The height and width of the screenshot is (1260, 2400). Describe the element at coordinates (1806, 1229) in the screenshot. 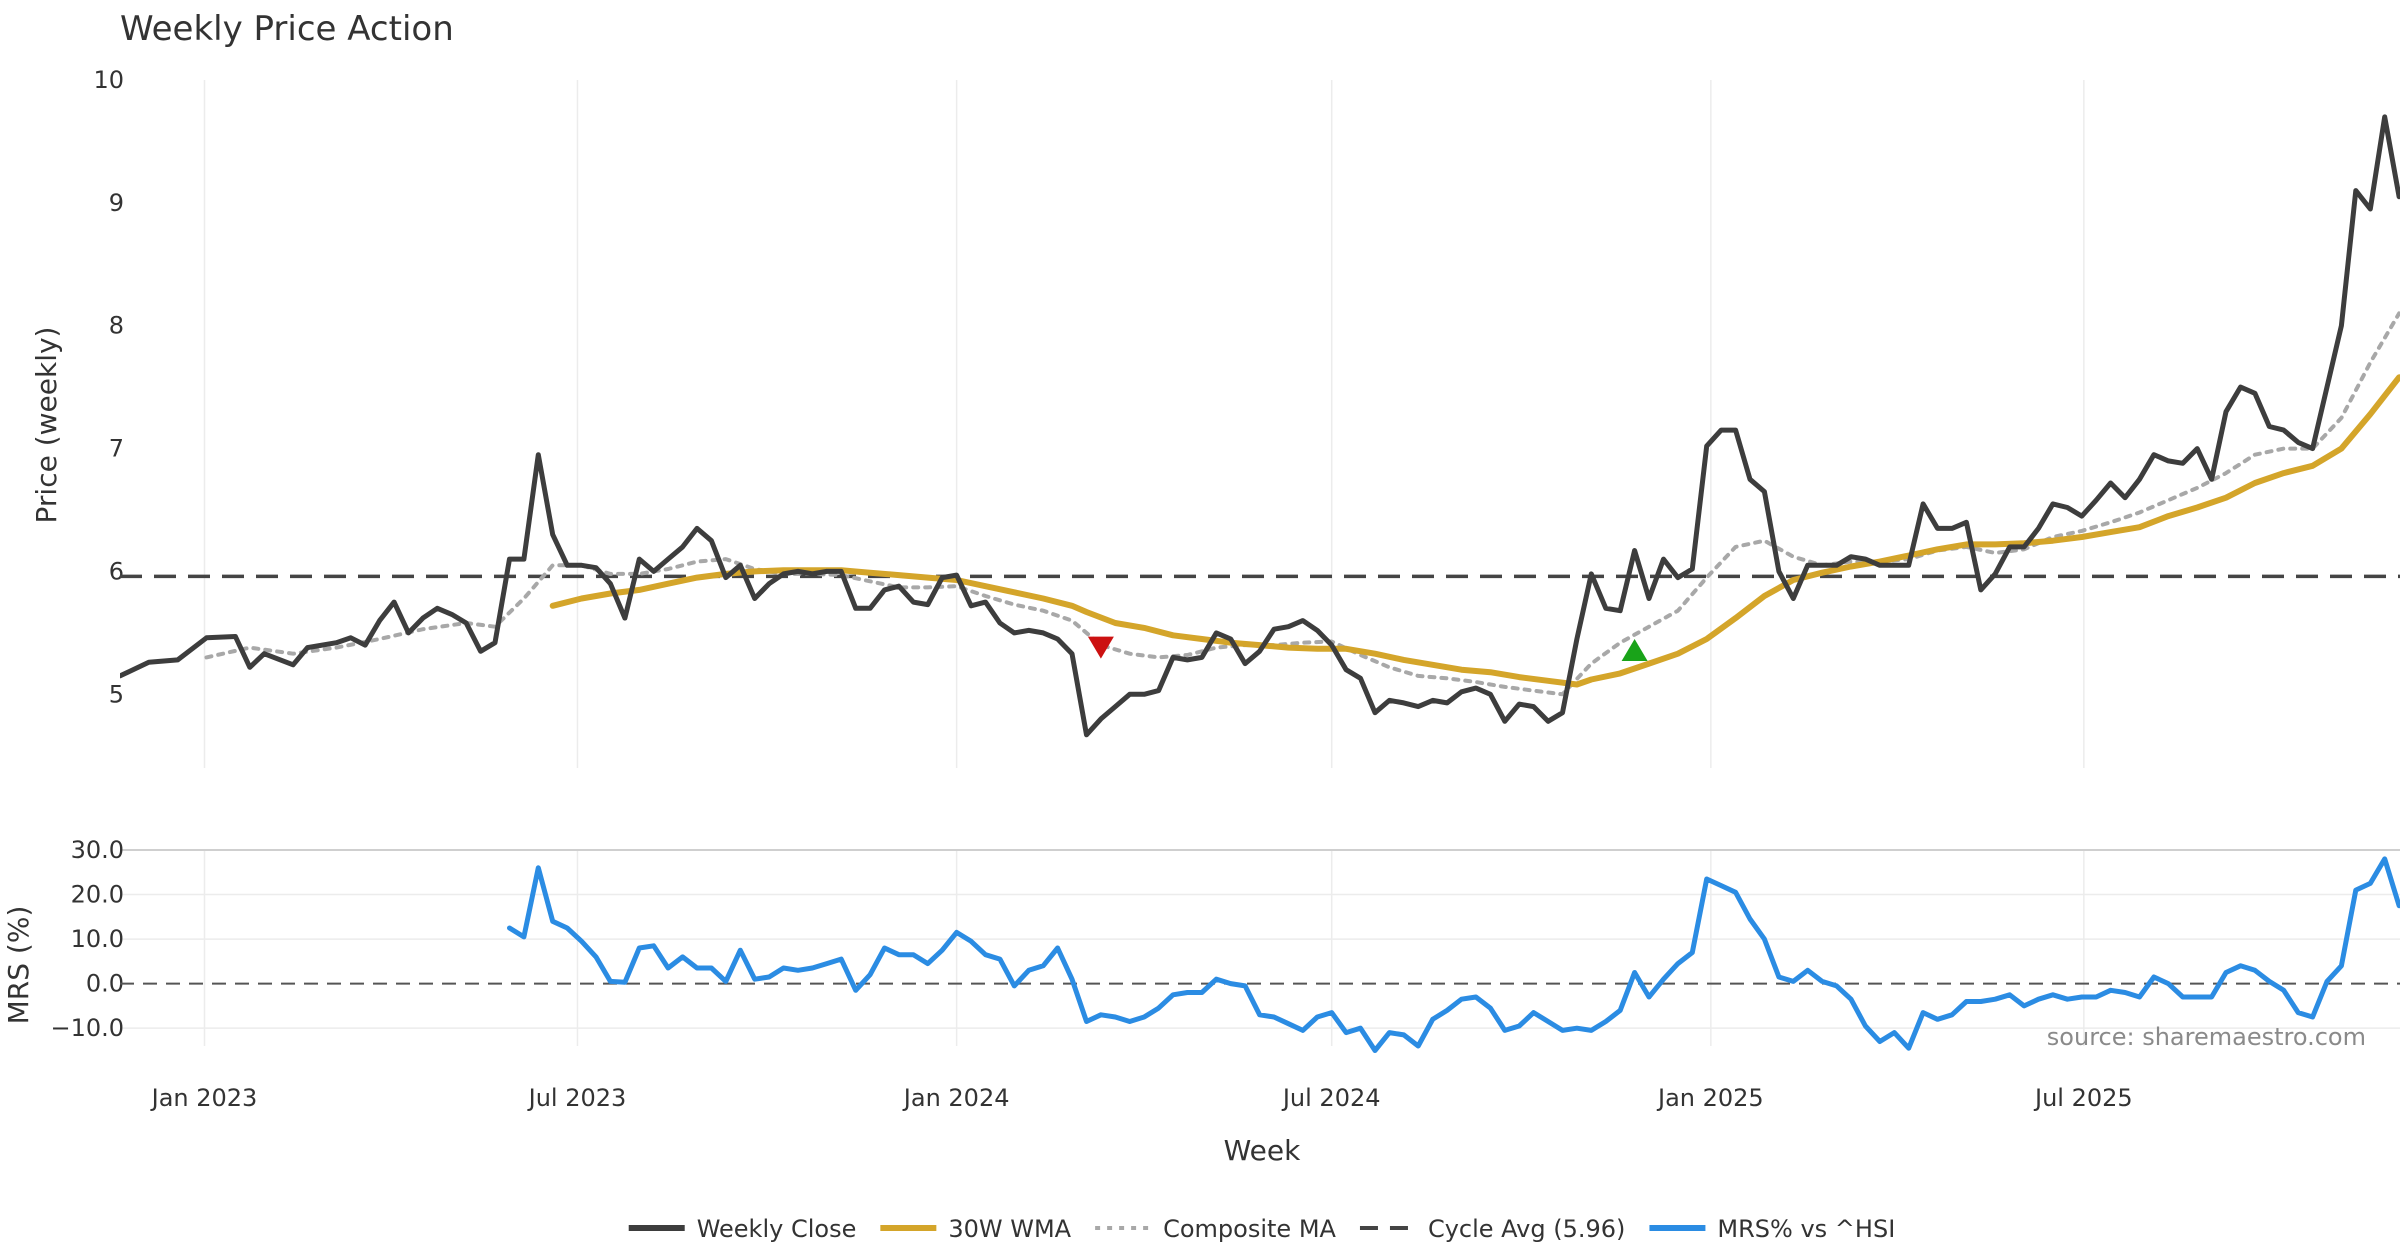

I see `legend-label: MRS% vs ^HSI` at that location.